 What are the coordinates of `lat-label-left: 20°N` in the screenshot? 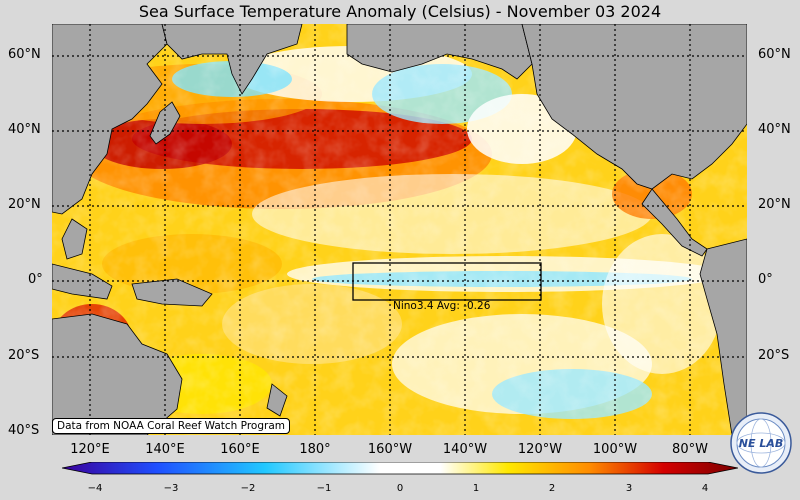 It's located at (24, 204).